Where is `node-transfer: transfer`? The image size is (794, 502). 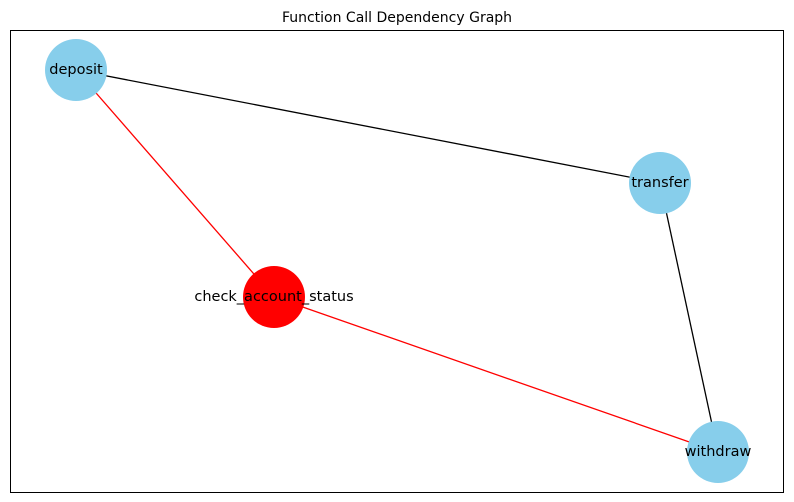
node-transfer: transfer is located at coordinates (660, 183).